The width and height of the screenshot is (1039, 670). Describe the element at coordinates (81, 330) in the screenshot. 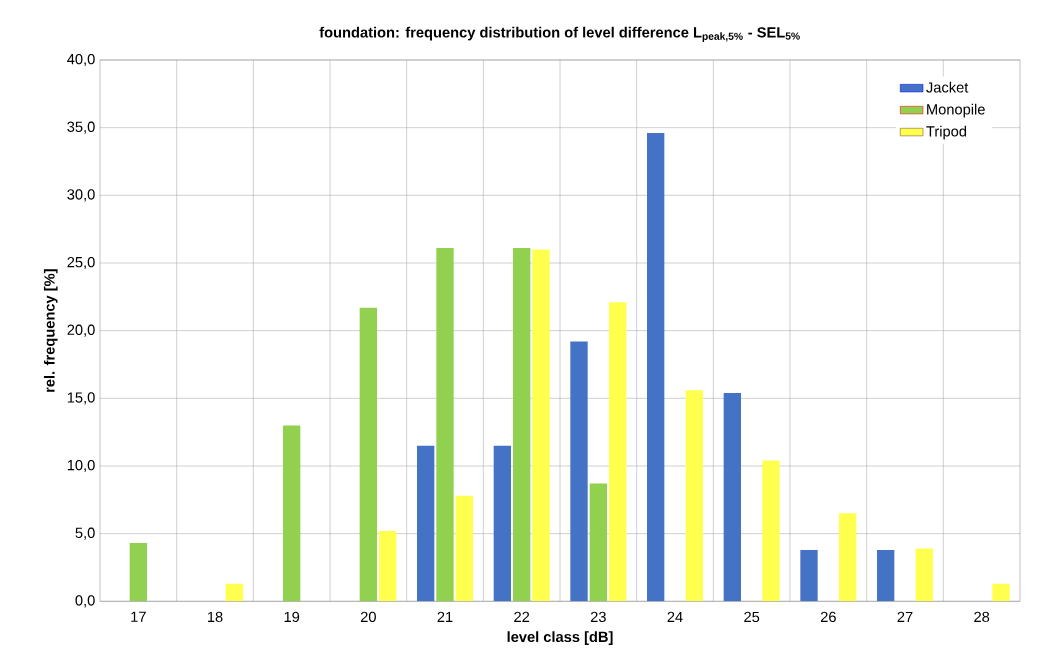

I see `y-tick-label: 20,0` at that location.